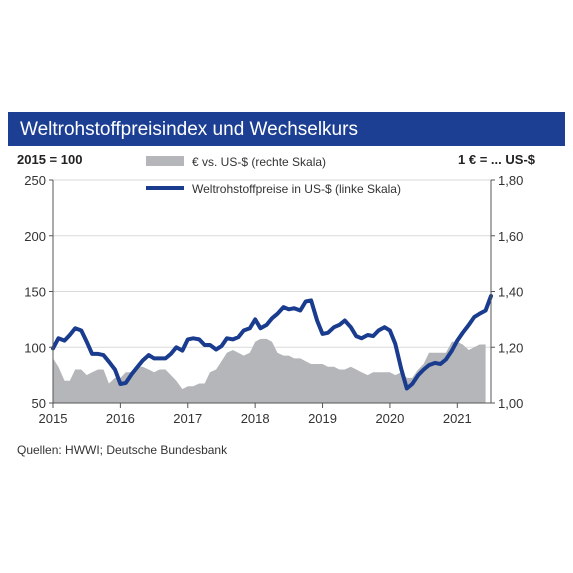 This screenshot has width=573, height=573. I want to click on y-right-tick-label: 1,80, so click(510, 180).